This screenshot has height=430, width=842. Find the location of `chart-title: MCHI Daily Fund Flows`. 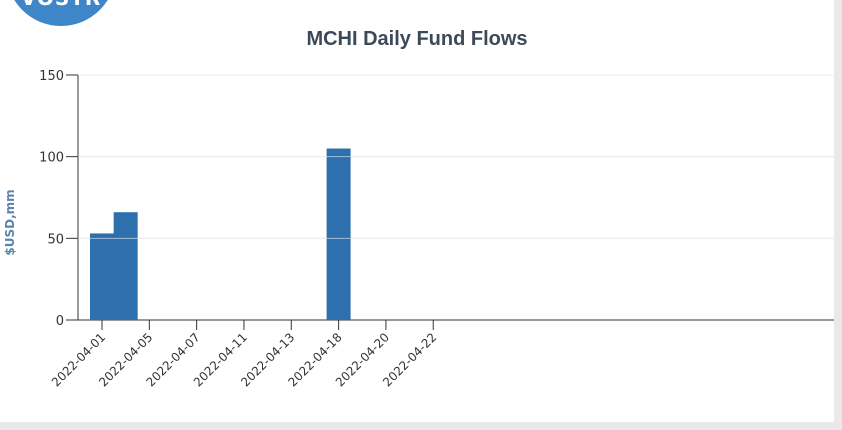

chart-title: MCHI Daily Fund Flows is located at coordinates (417, 39).